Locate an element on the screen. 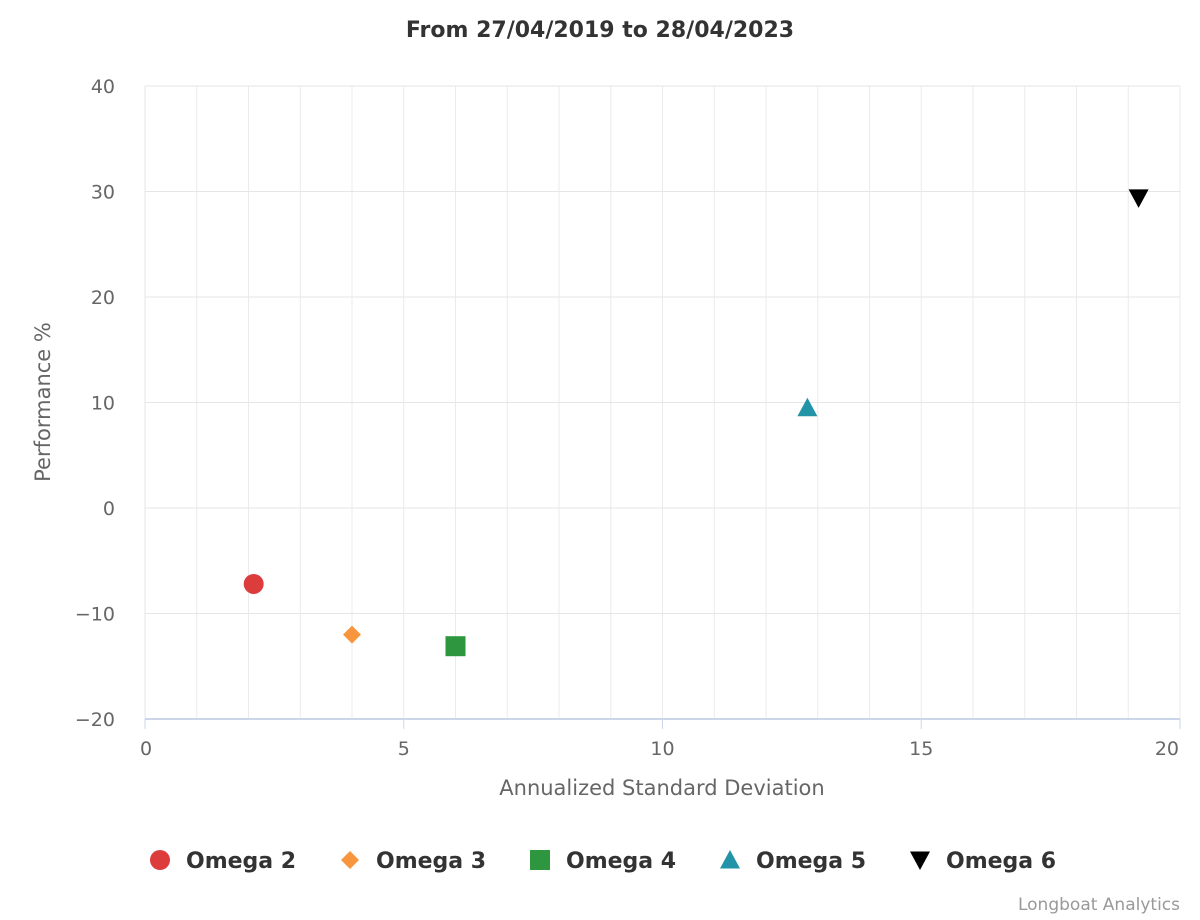  legend: Omega 2 Omega 3 Omega 4 Omega 5 Omega 6 is located at coordinates (603, 861).